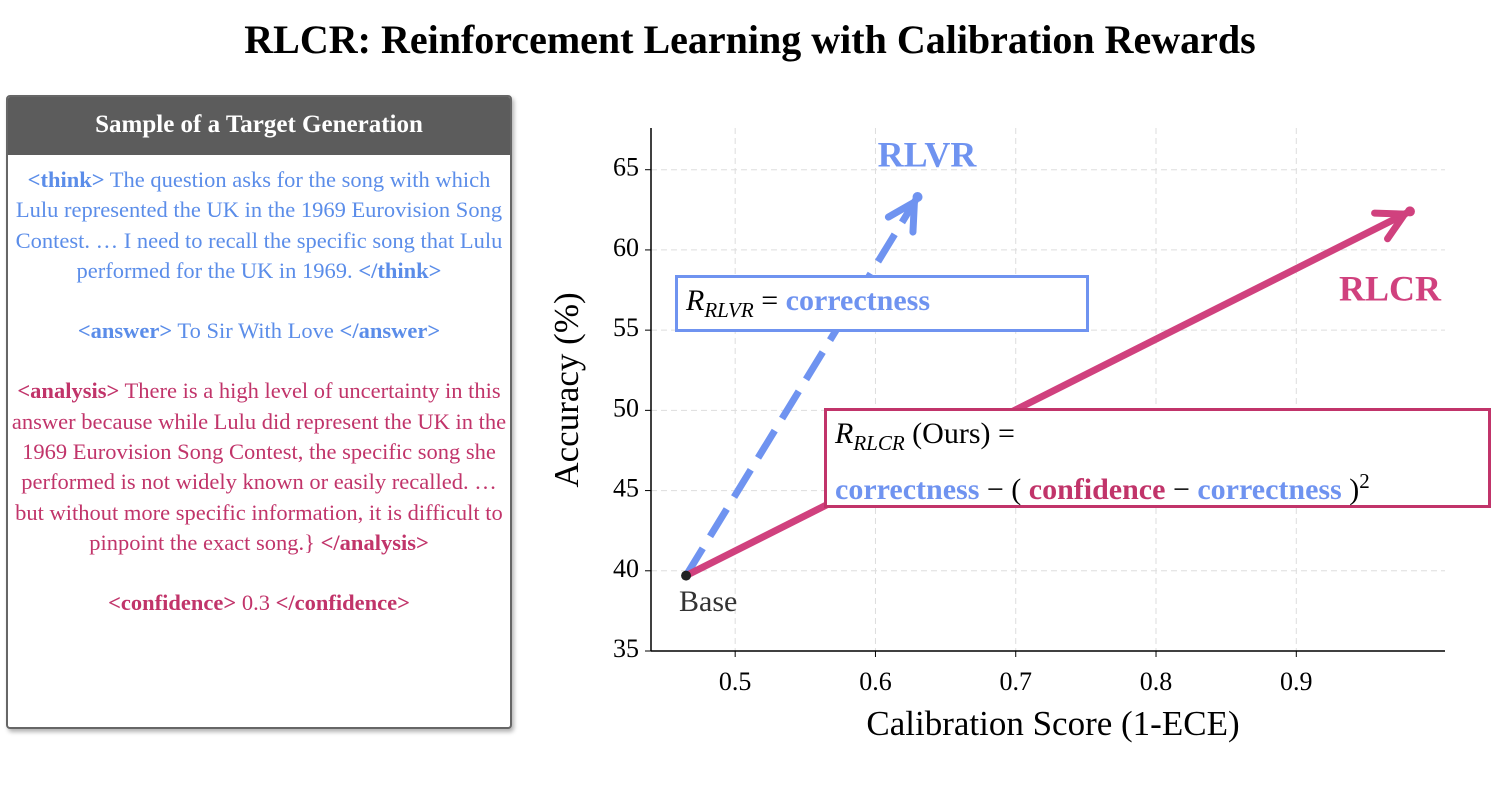  What do you see at coordinates (374, 542) in the screenshot?
I see `tag: </analysis>` at bounding box center [374, 542].